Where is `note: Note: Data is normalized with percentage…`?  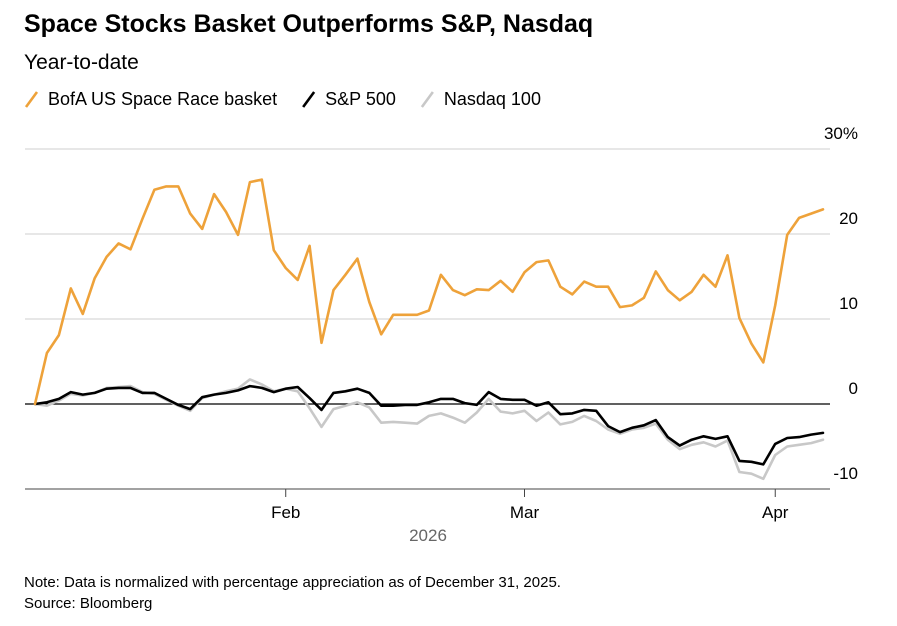
note: Note: Data is normalized with percentage… is located at coordinates (292, 582).